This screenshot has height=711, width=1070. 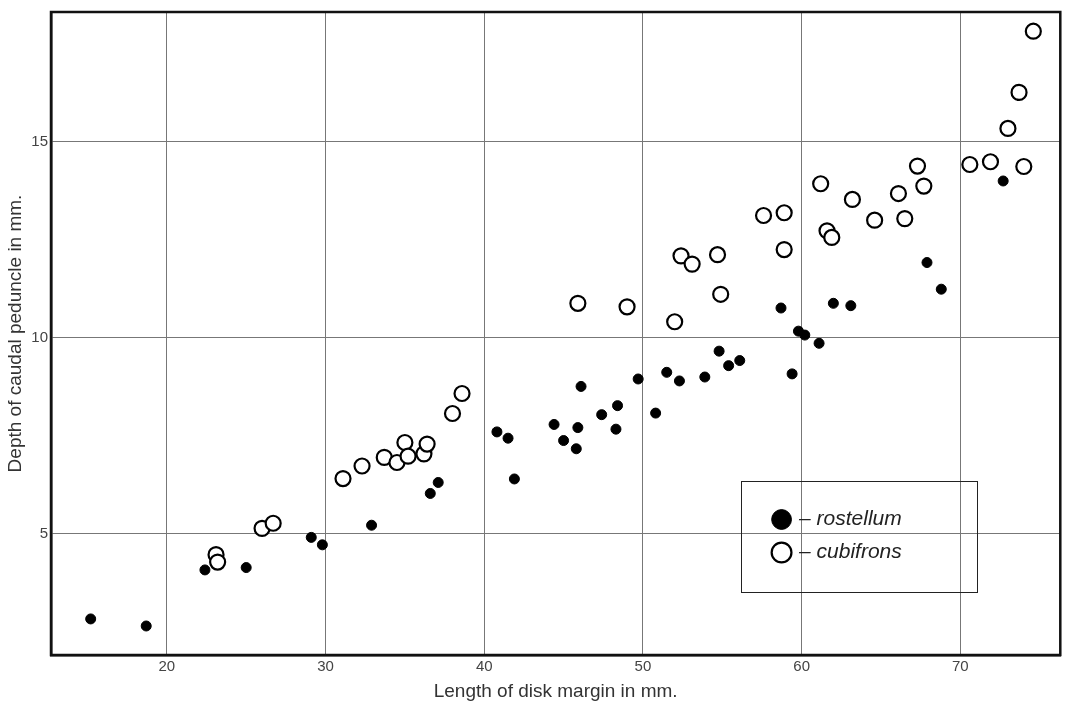 What do you see at coordinates (39, 140) in the screenshot?
I see `y-tick-label: 15` at bounding box center [39, 140].